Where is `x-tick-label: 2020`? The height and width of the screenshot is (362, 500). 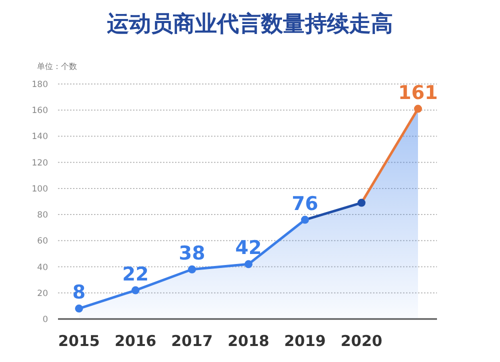 x-tick-label: 2020 is located at coordinates (361, 341).